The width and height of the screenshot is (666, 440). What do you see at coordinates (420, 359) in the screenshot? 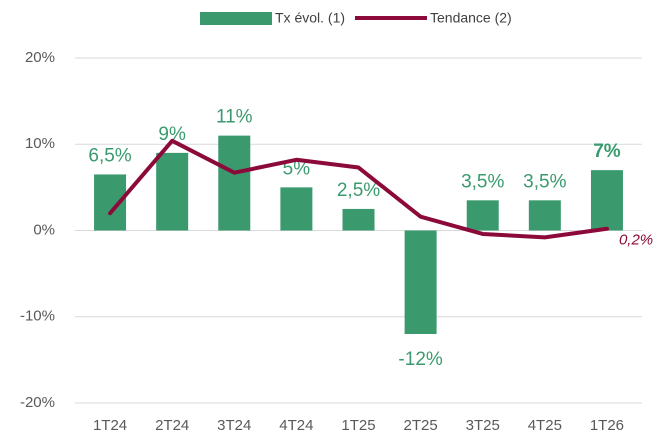
I see `bar-label: -12%` at bounding box center [420, 359].